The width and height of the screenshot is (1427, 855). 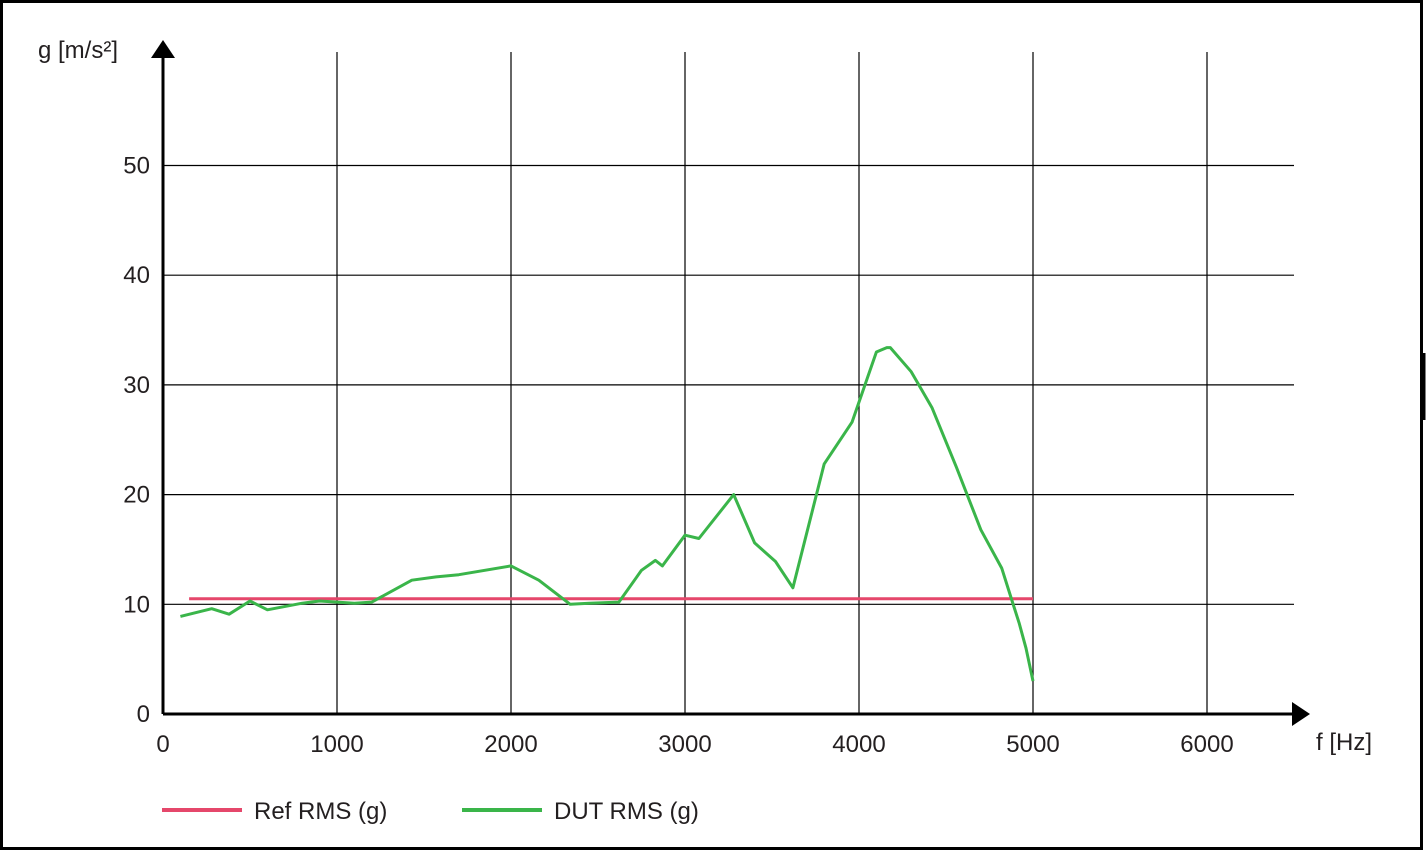 I want to click on x-tick-label: 6000, so click(x=1206, y=744).